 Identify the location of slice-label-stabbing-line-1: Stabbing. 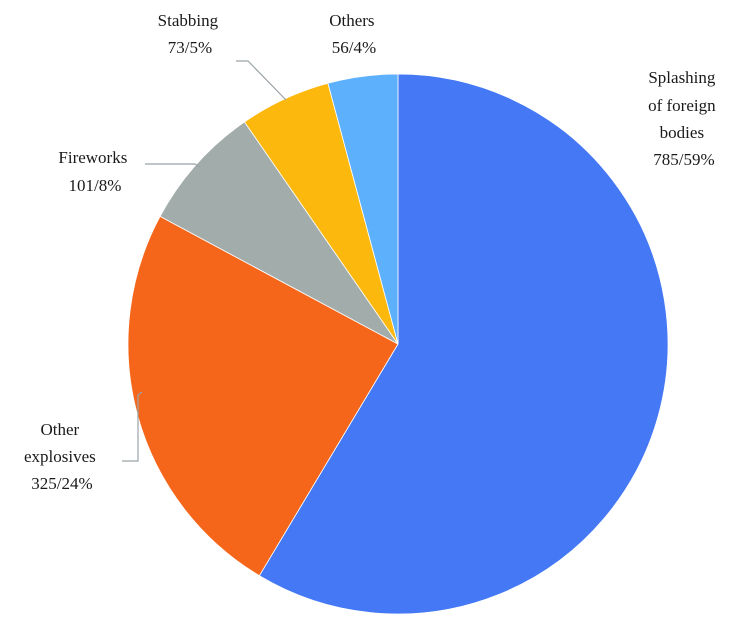
(188, 20).